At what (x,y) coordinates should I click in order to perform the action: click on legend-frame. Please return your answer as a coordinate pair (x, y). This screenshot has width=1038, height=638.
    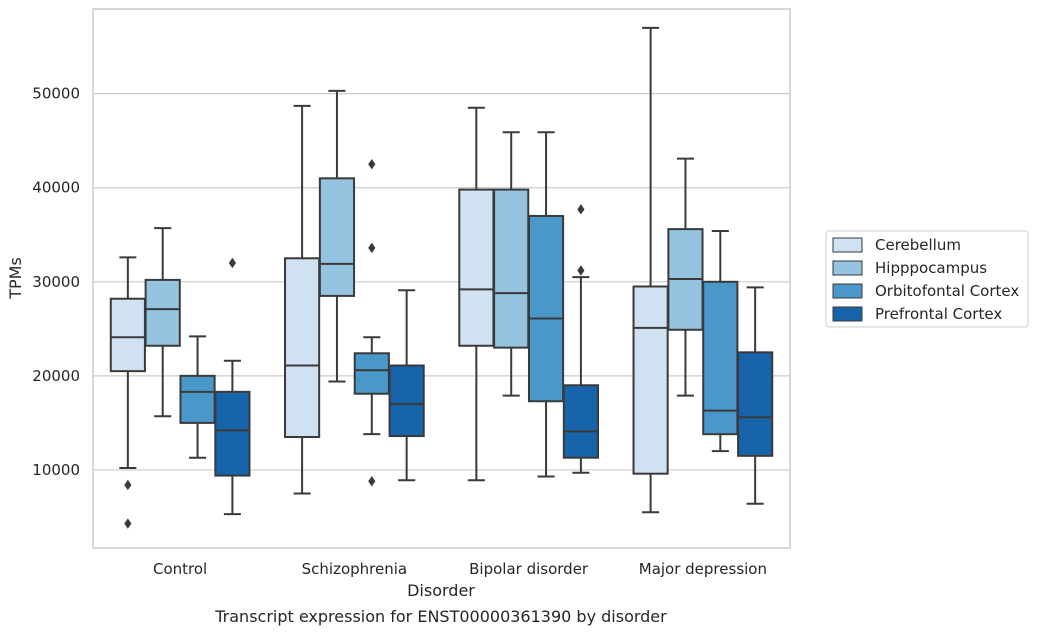
    Looking at the image, I should click on (927, 279).